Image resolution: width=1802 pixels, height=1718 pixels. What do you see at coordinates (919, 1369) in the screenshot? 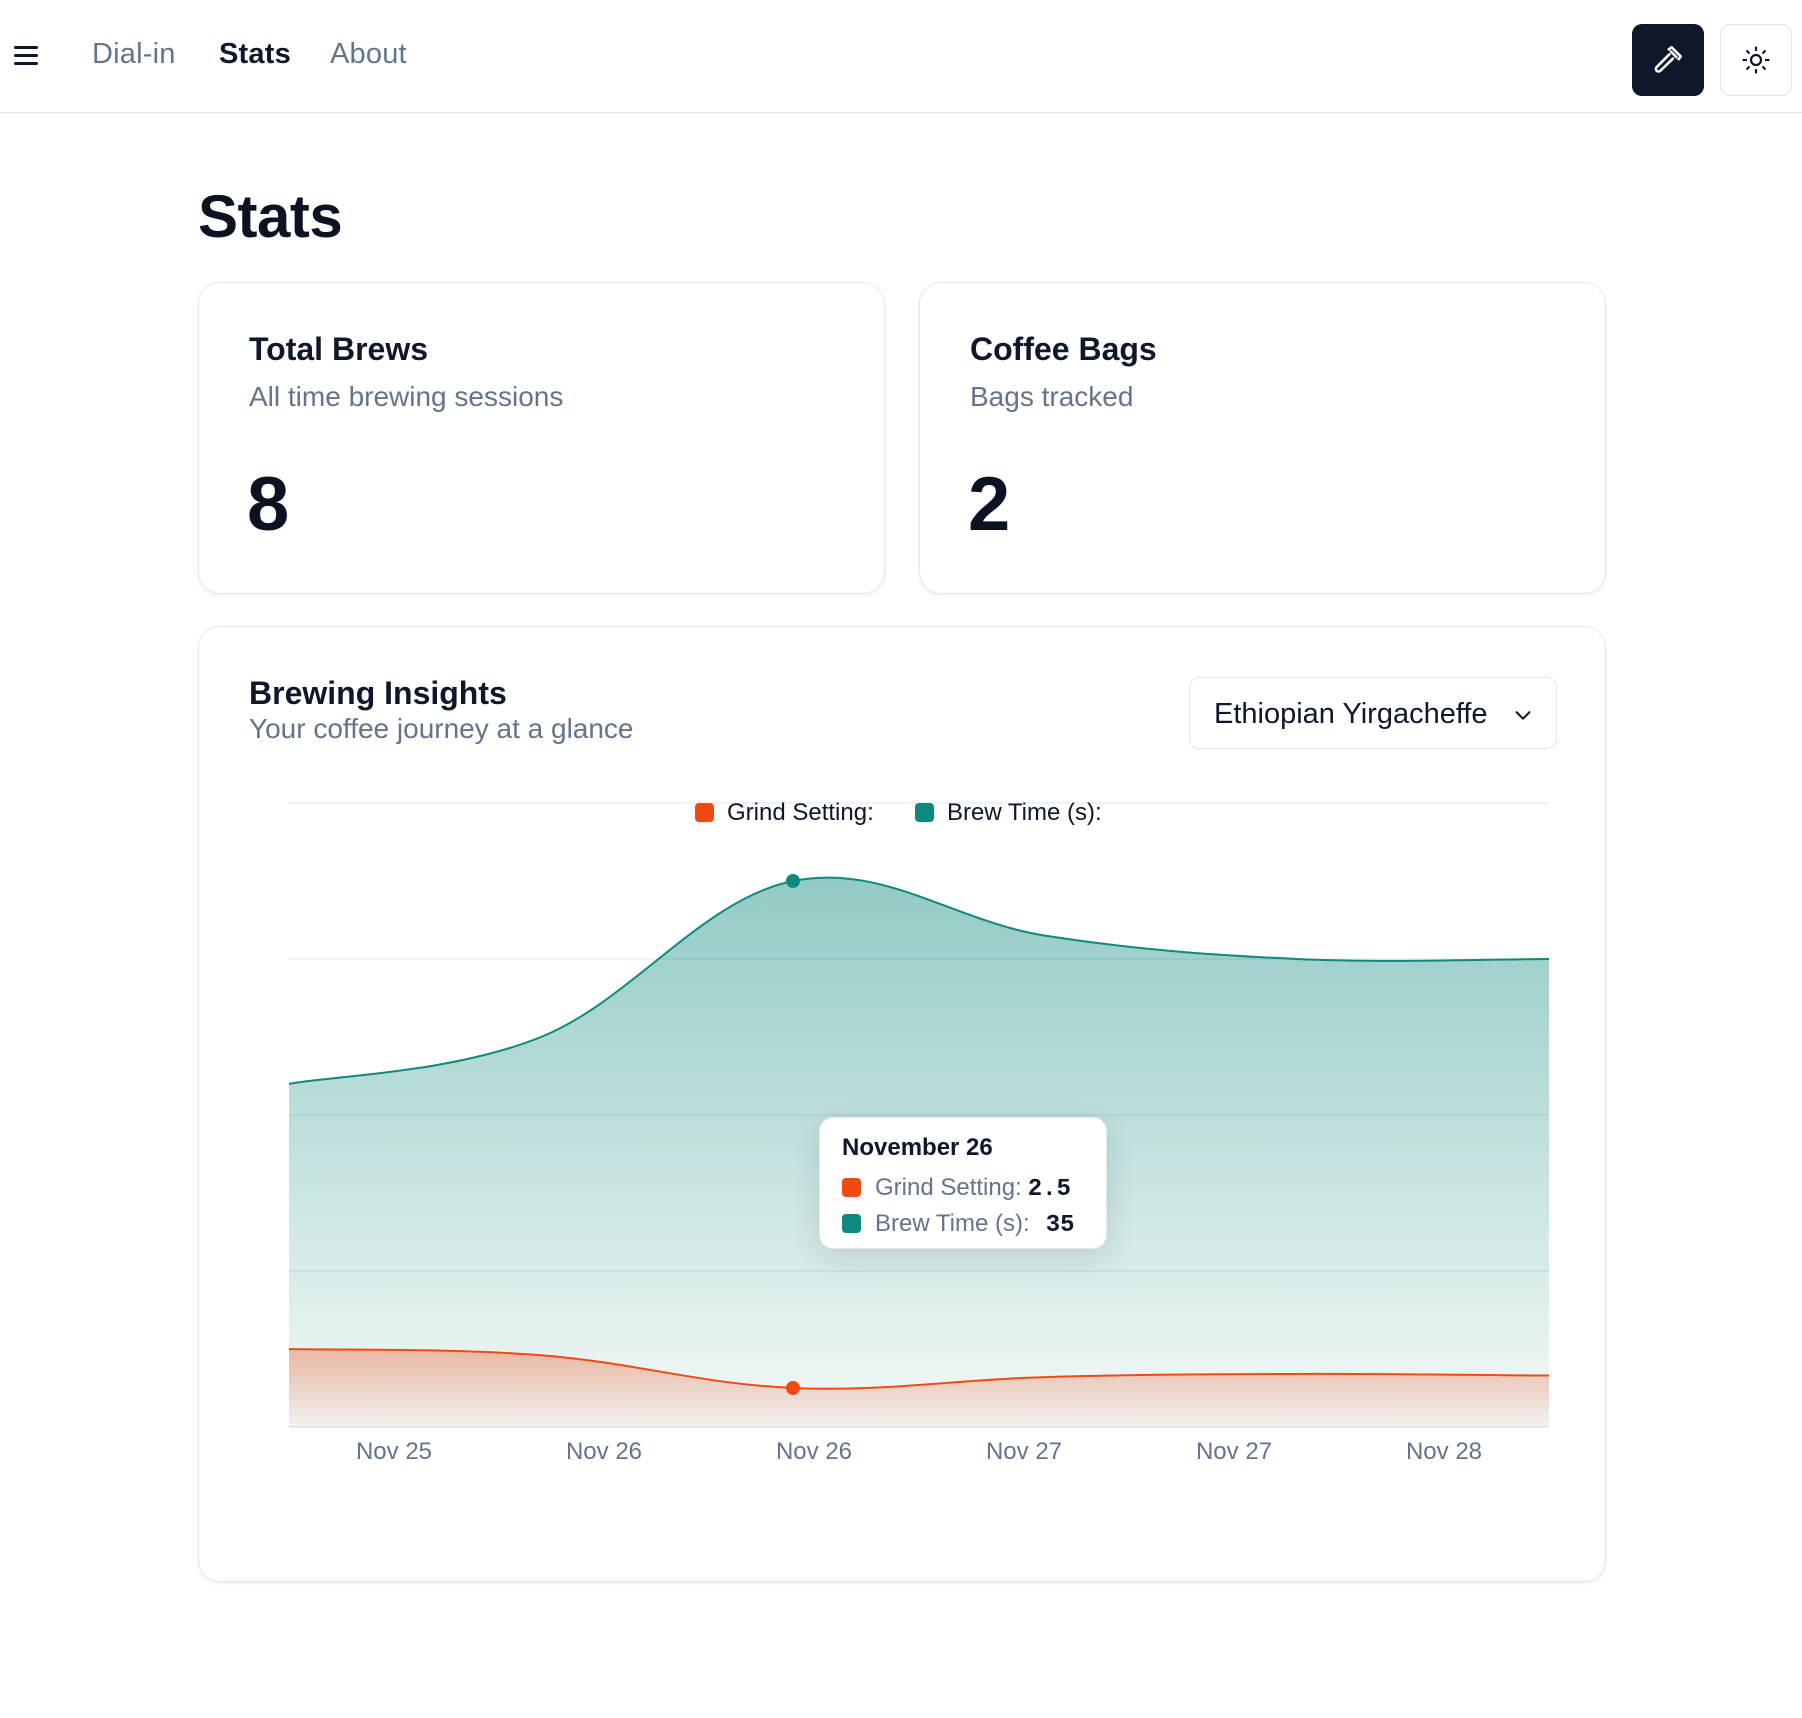
I see `grind-setting-line` at bounding box center [919, 1369].